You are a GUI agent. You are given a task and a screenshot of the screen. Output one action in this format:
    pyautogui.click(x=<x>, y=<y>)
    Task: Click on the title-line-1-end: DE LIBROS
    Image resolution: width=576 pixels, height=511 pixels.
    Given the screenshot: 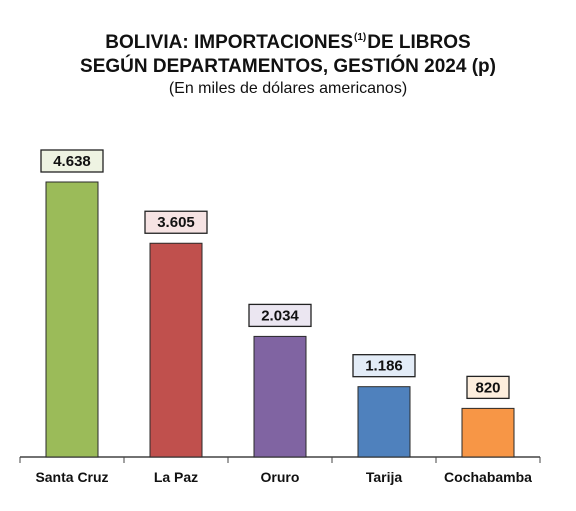 What is the action you would take?
    pyautogui.click(x=419, y=42)
    